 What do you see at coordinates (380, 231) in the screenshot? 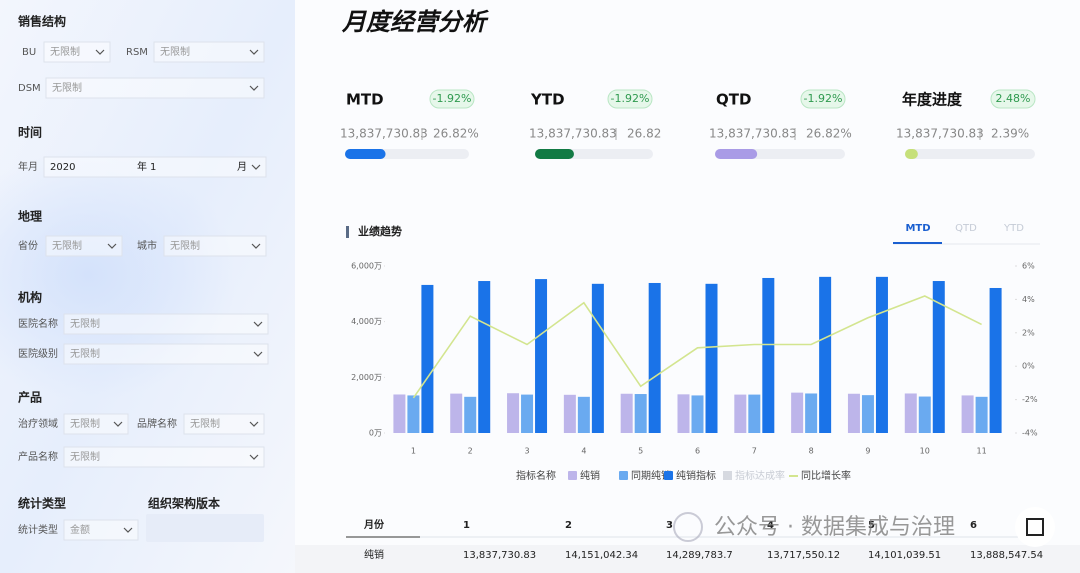
I see `chart-title: 业绩趋势` at bounding box center [380, 231].